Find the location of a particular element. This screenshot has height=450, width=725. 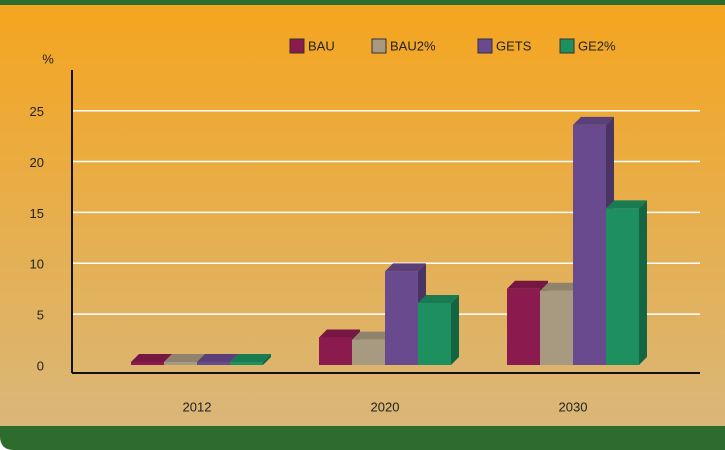

legend-label: GETS is located at coordinates (514, 45).